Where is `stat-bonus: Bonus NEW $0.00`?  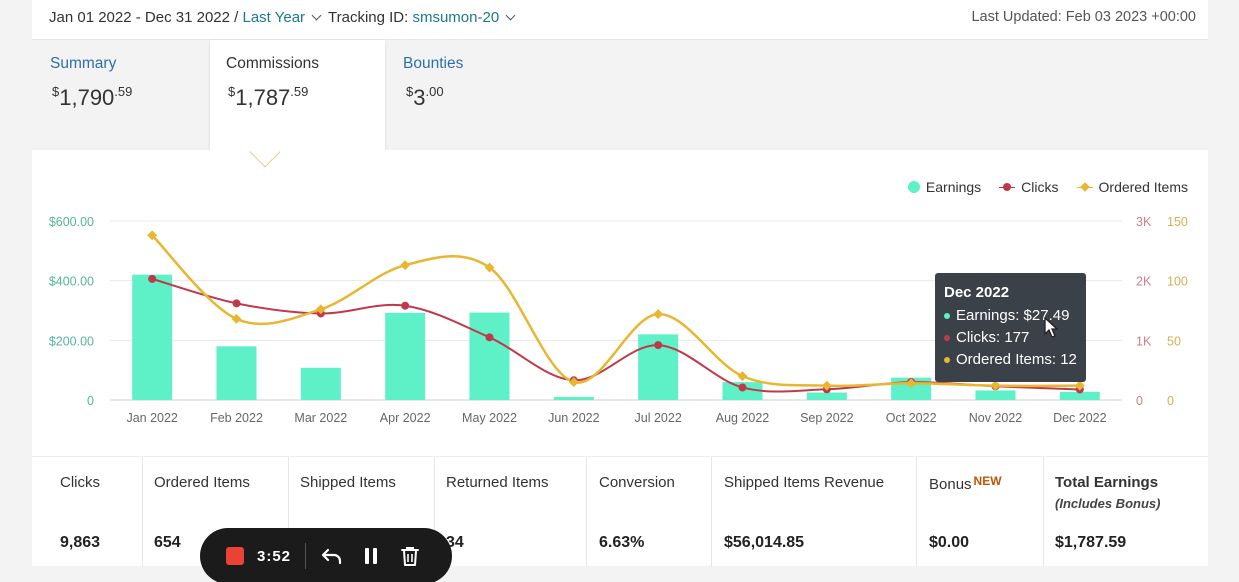 stat-bonus: Bonus NEW $0.00 is located at coordinates (980, 512).